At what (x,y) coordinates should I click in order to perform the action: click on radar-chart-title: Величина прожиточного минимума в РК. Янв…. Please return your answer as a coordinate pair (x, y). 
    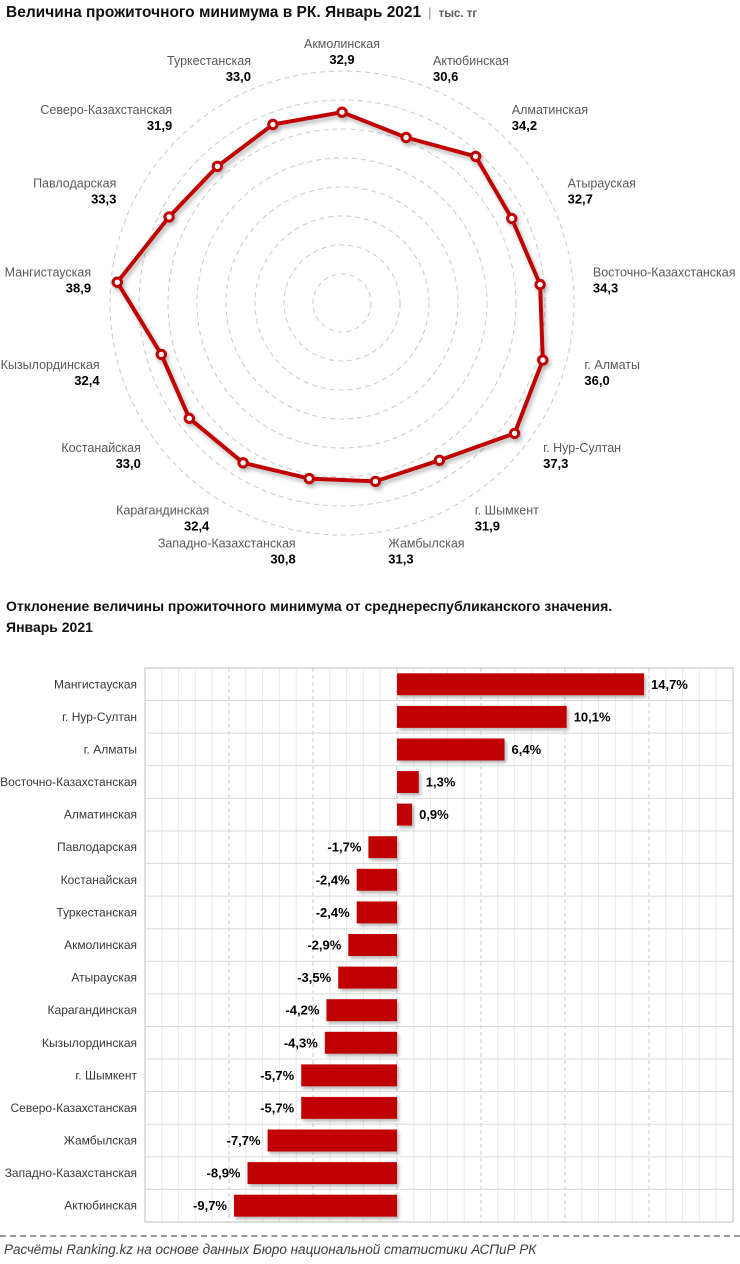
    Looking at the image, I should click on (214, 12).